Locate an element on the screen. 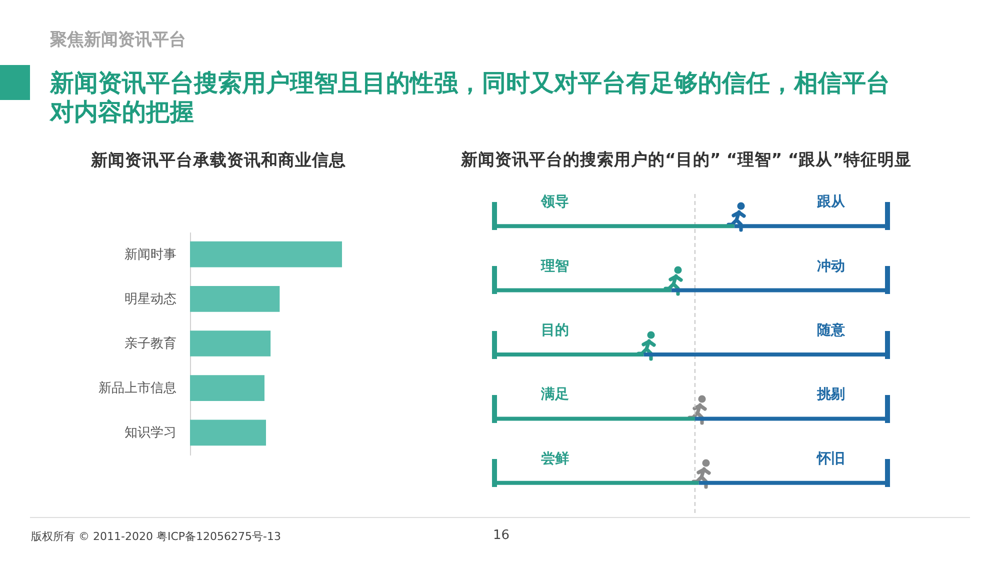 Image resolution: width=1000 pixels, height=563 pixels. y-tick-label: 知识学习 is located at coordinates (150, 433).